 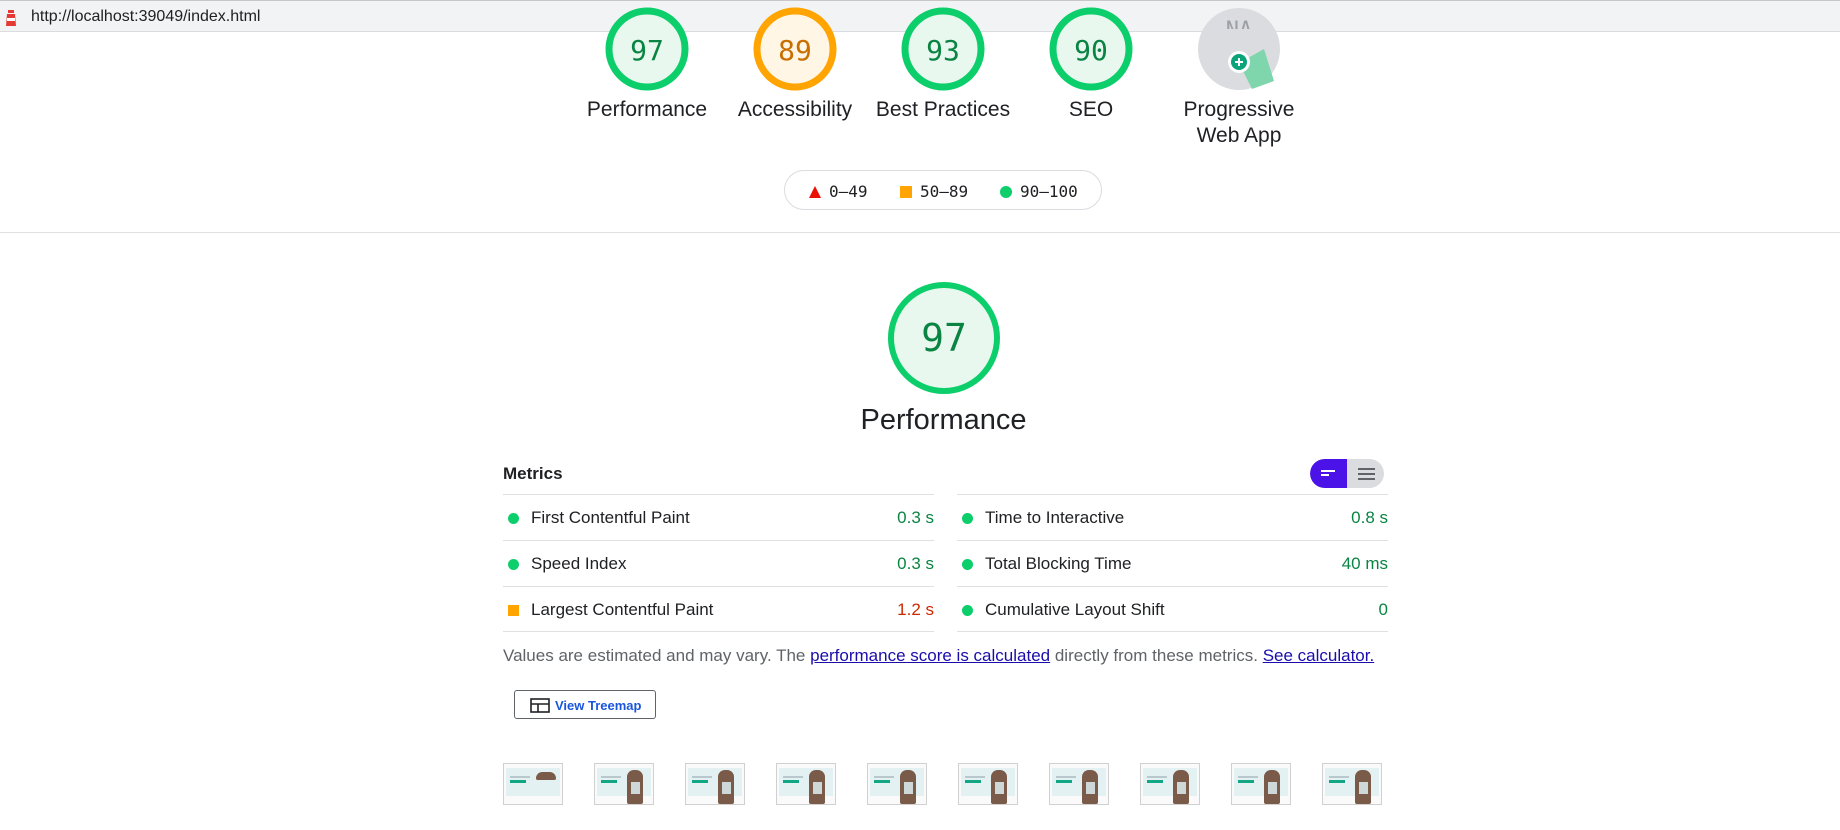 What do you see at coordinates (647, 109) in the screenshot?
I see `gauge-label: Performance` at bounding box center [647, 109].